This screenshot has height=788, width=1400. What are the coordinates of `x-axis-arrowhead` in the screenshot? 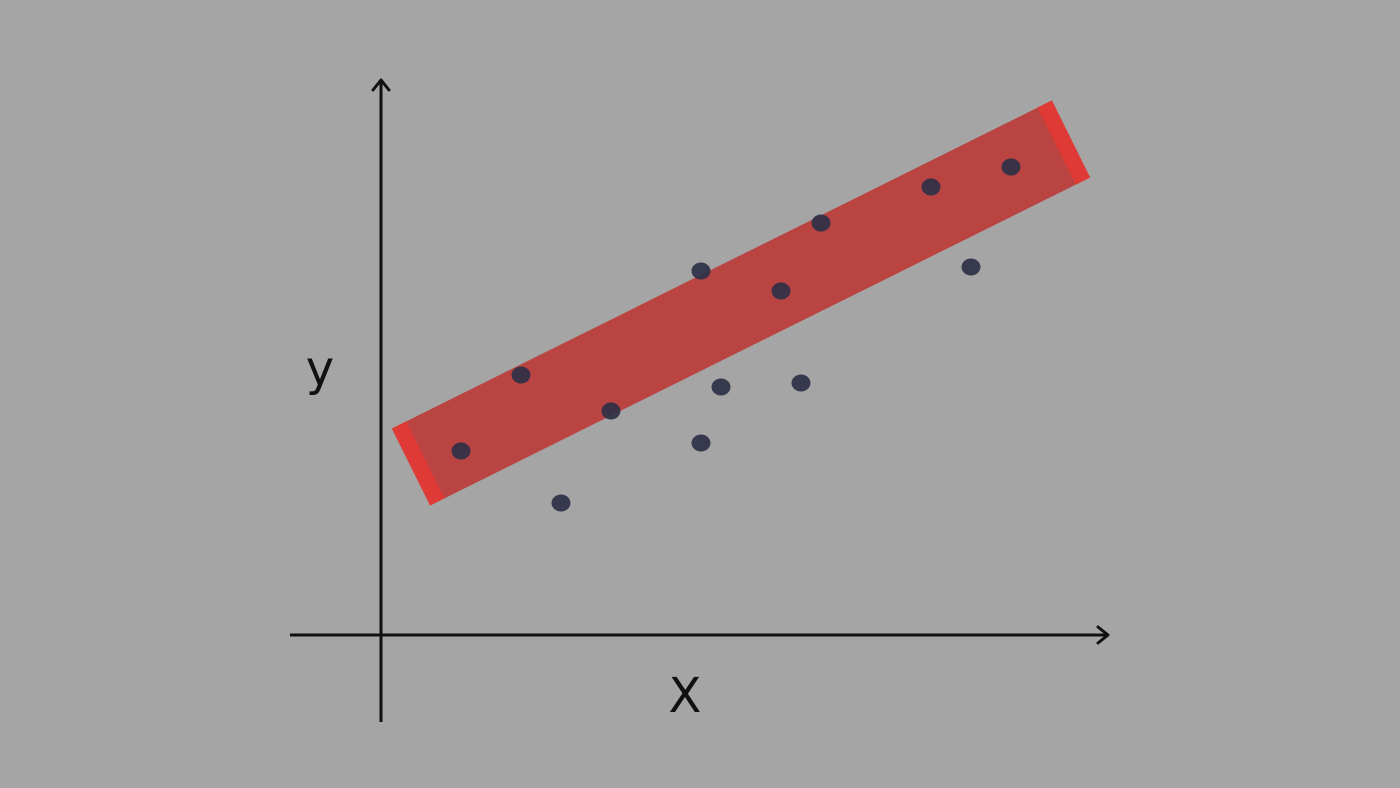 It's located at (1103, 635).